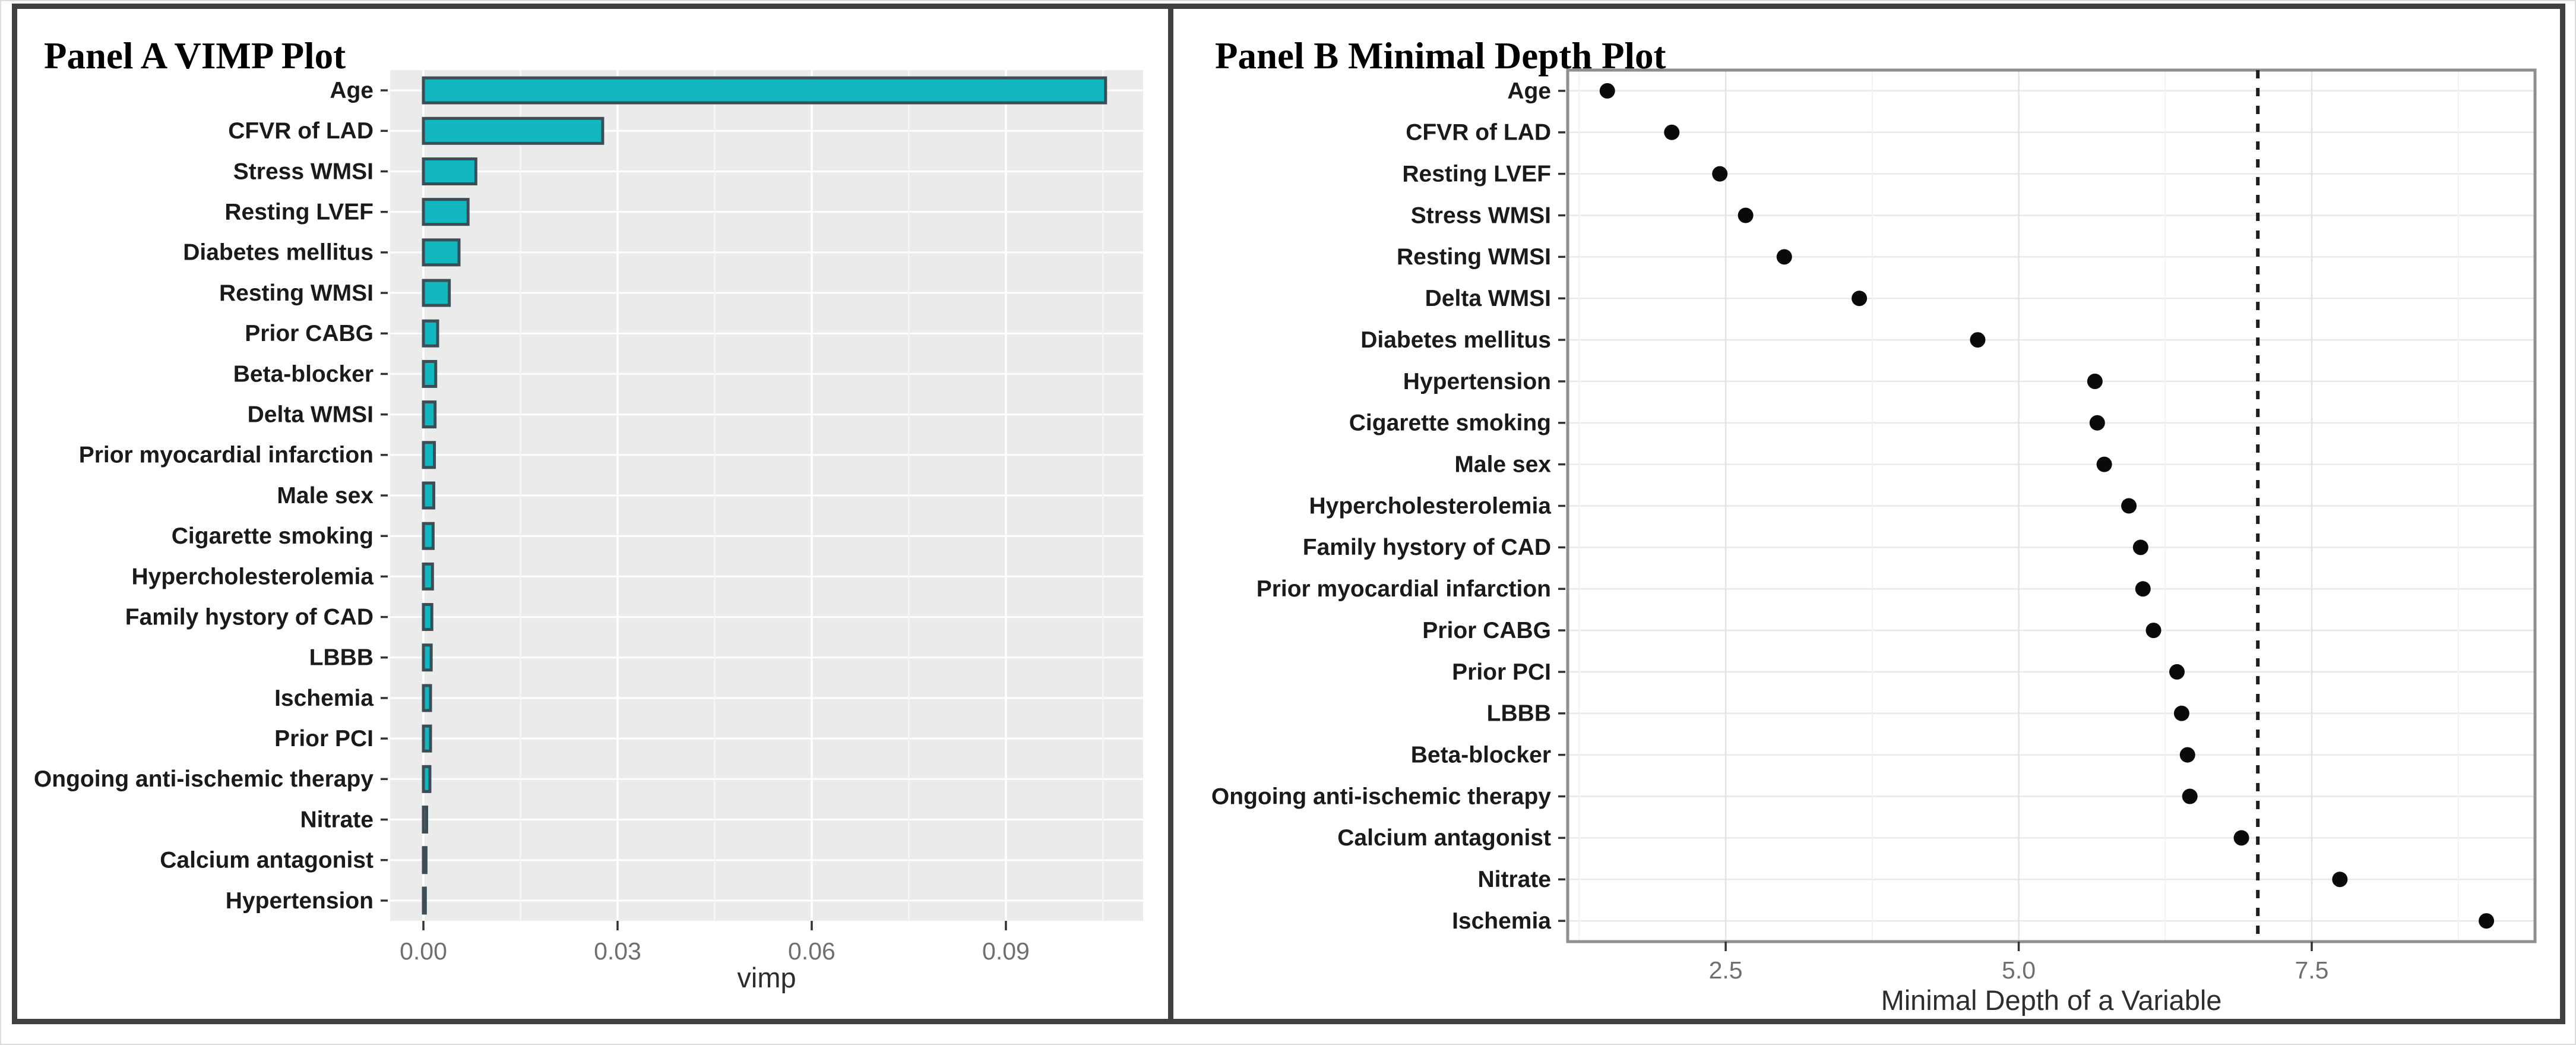  I want to click on x-tick-label: 0.06, so click(812, 951).